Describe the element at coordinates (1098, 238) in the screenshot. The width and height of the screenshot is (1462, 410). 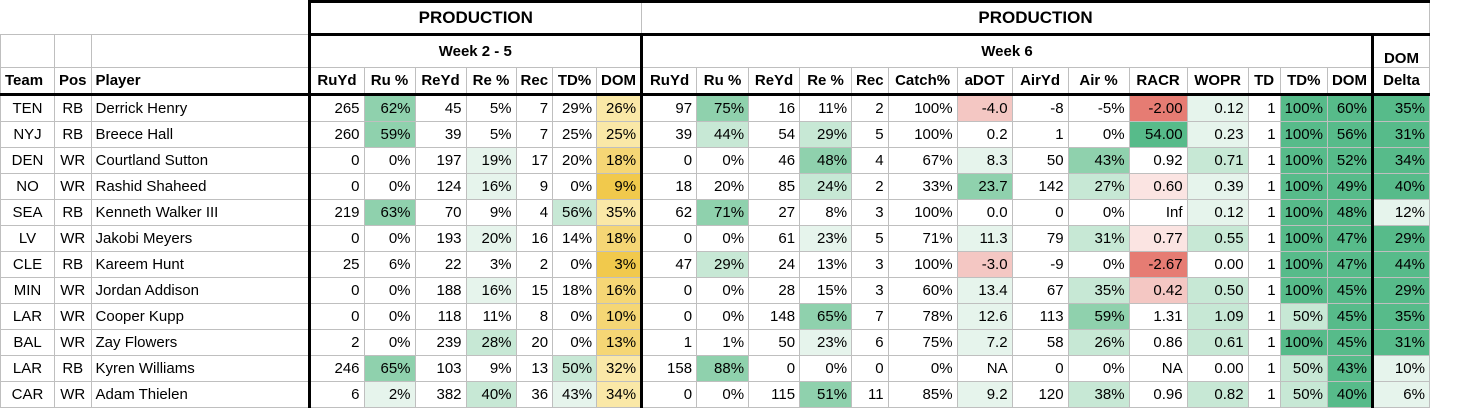
I see `table-cell: 31%` at that location.